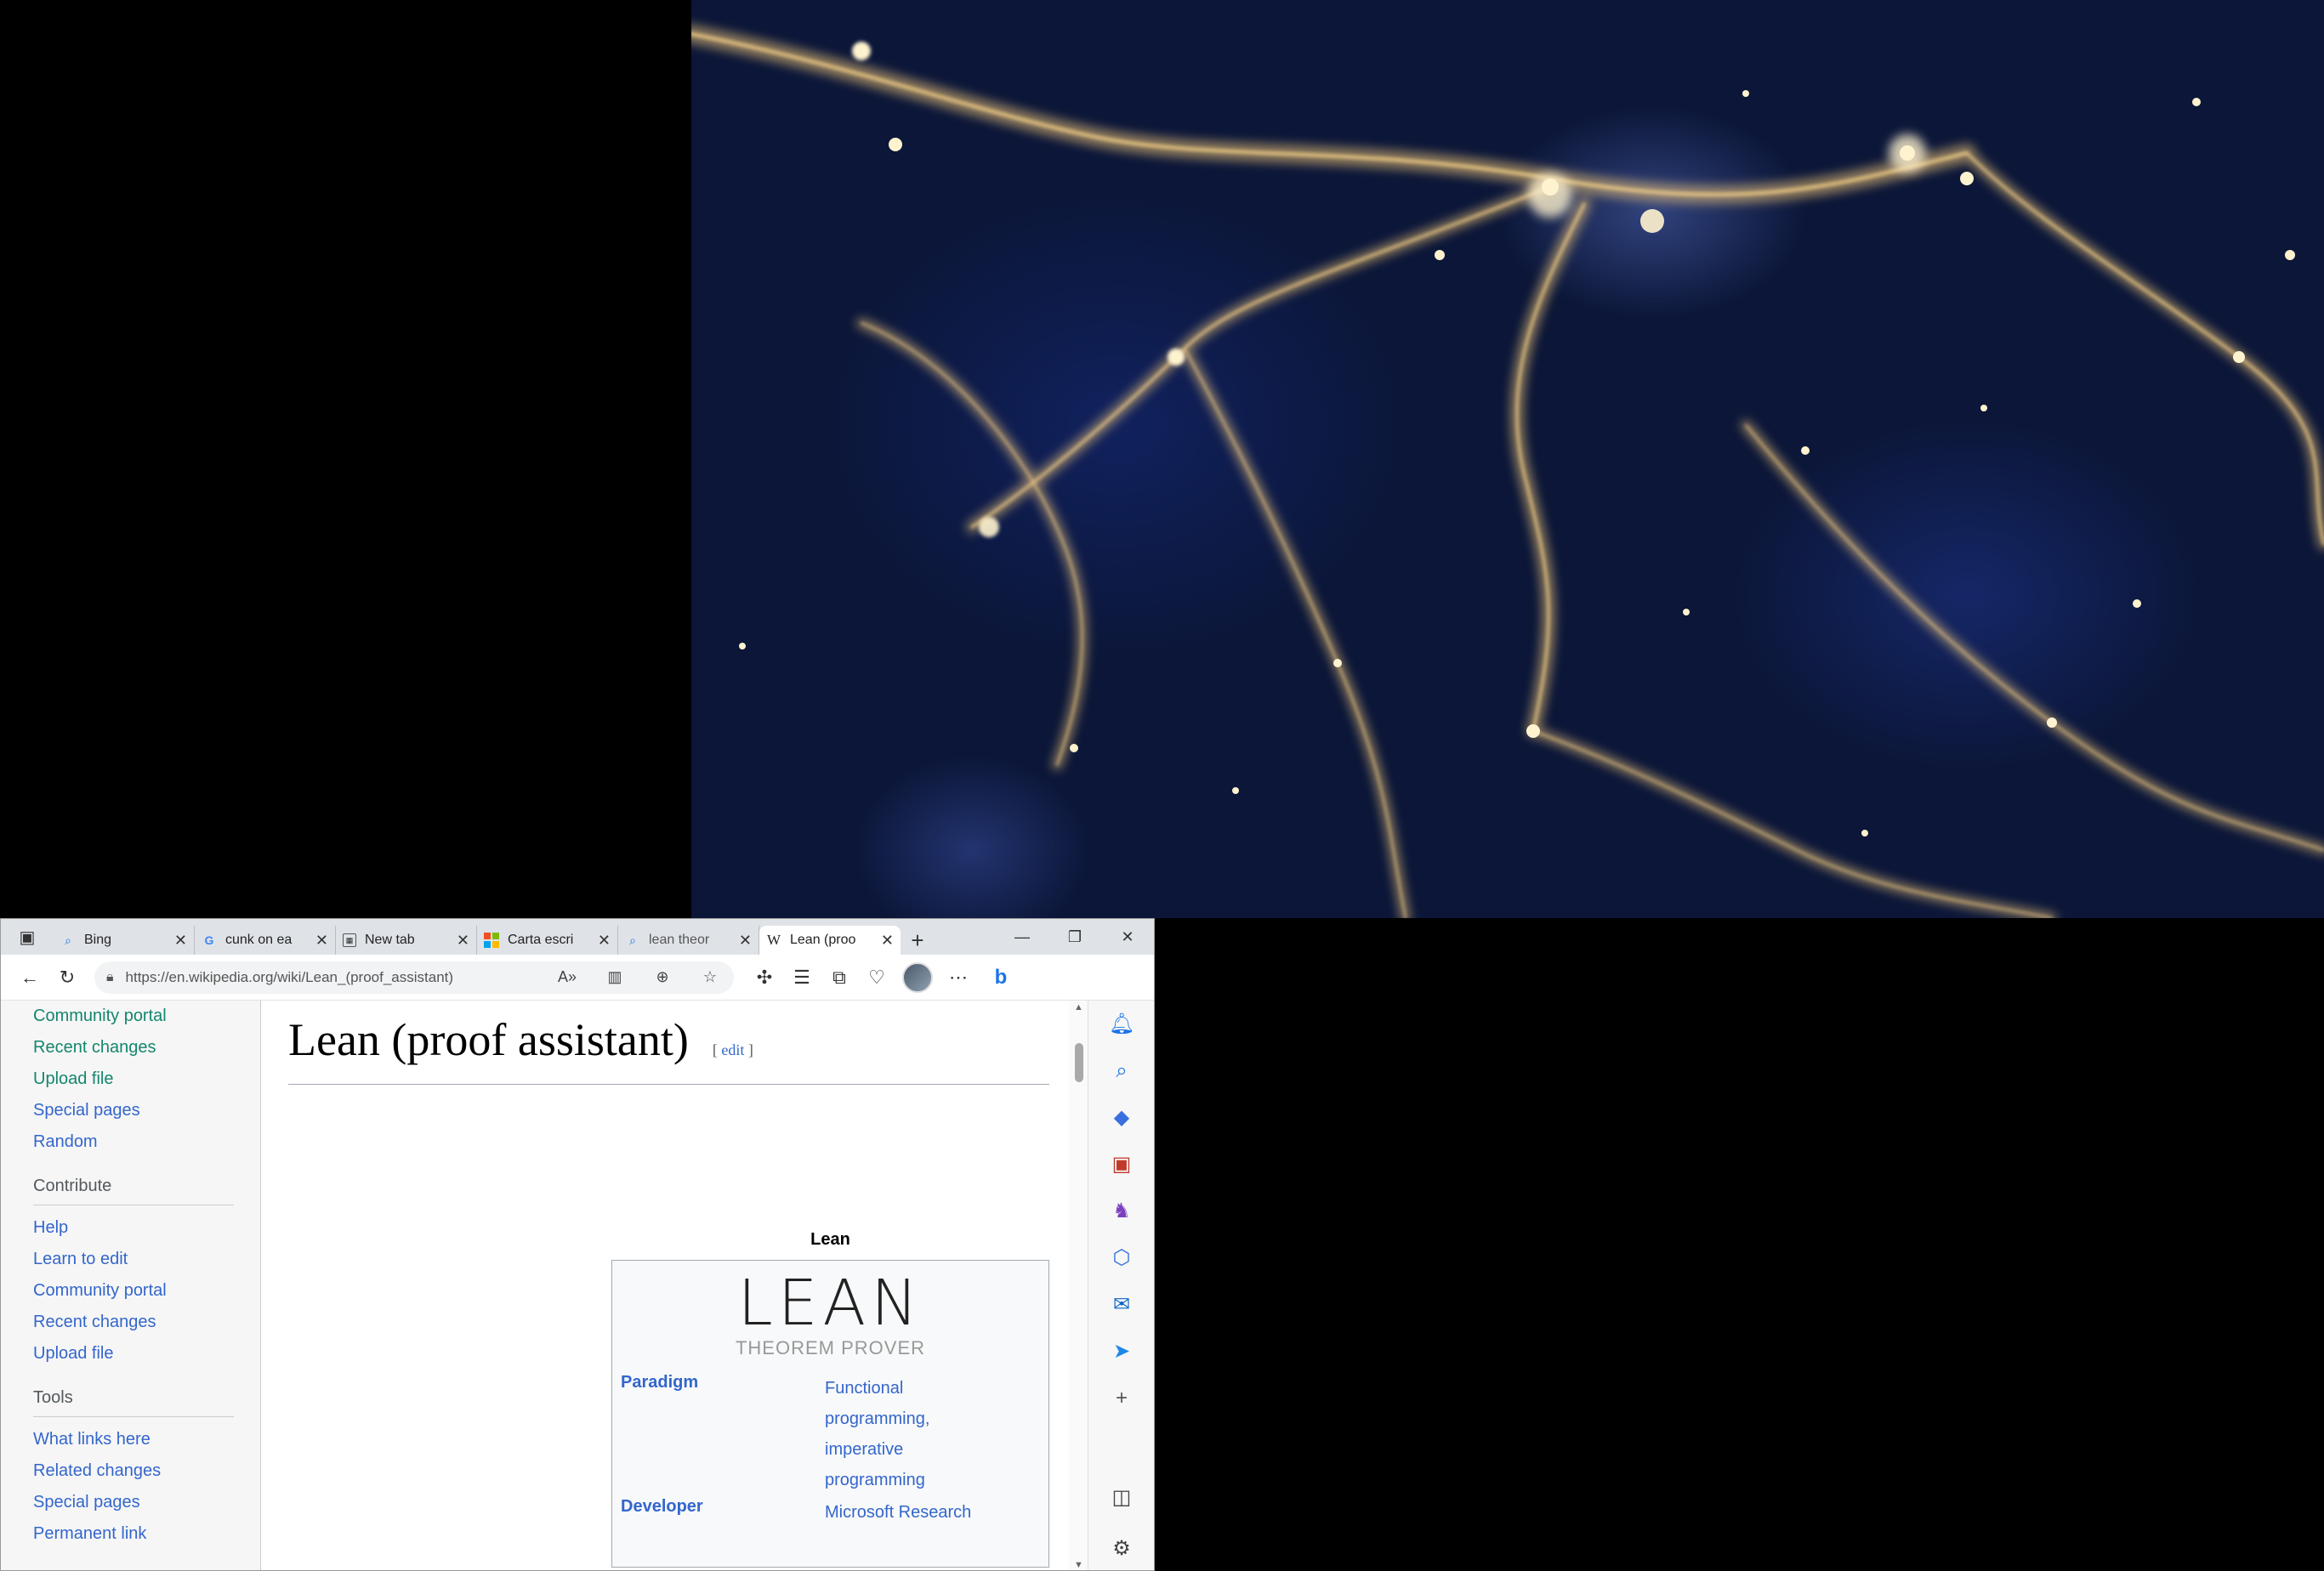 This screenshot has width=2324, height=1571. What do you see at coordinates (1079, 1285) in the screenshot?
I see `page-scrollbar: ▲ ▼` at bounding box center [1079, 1285].